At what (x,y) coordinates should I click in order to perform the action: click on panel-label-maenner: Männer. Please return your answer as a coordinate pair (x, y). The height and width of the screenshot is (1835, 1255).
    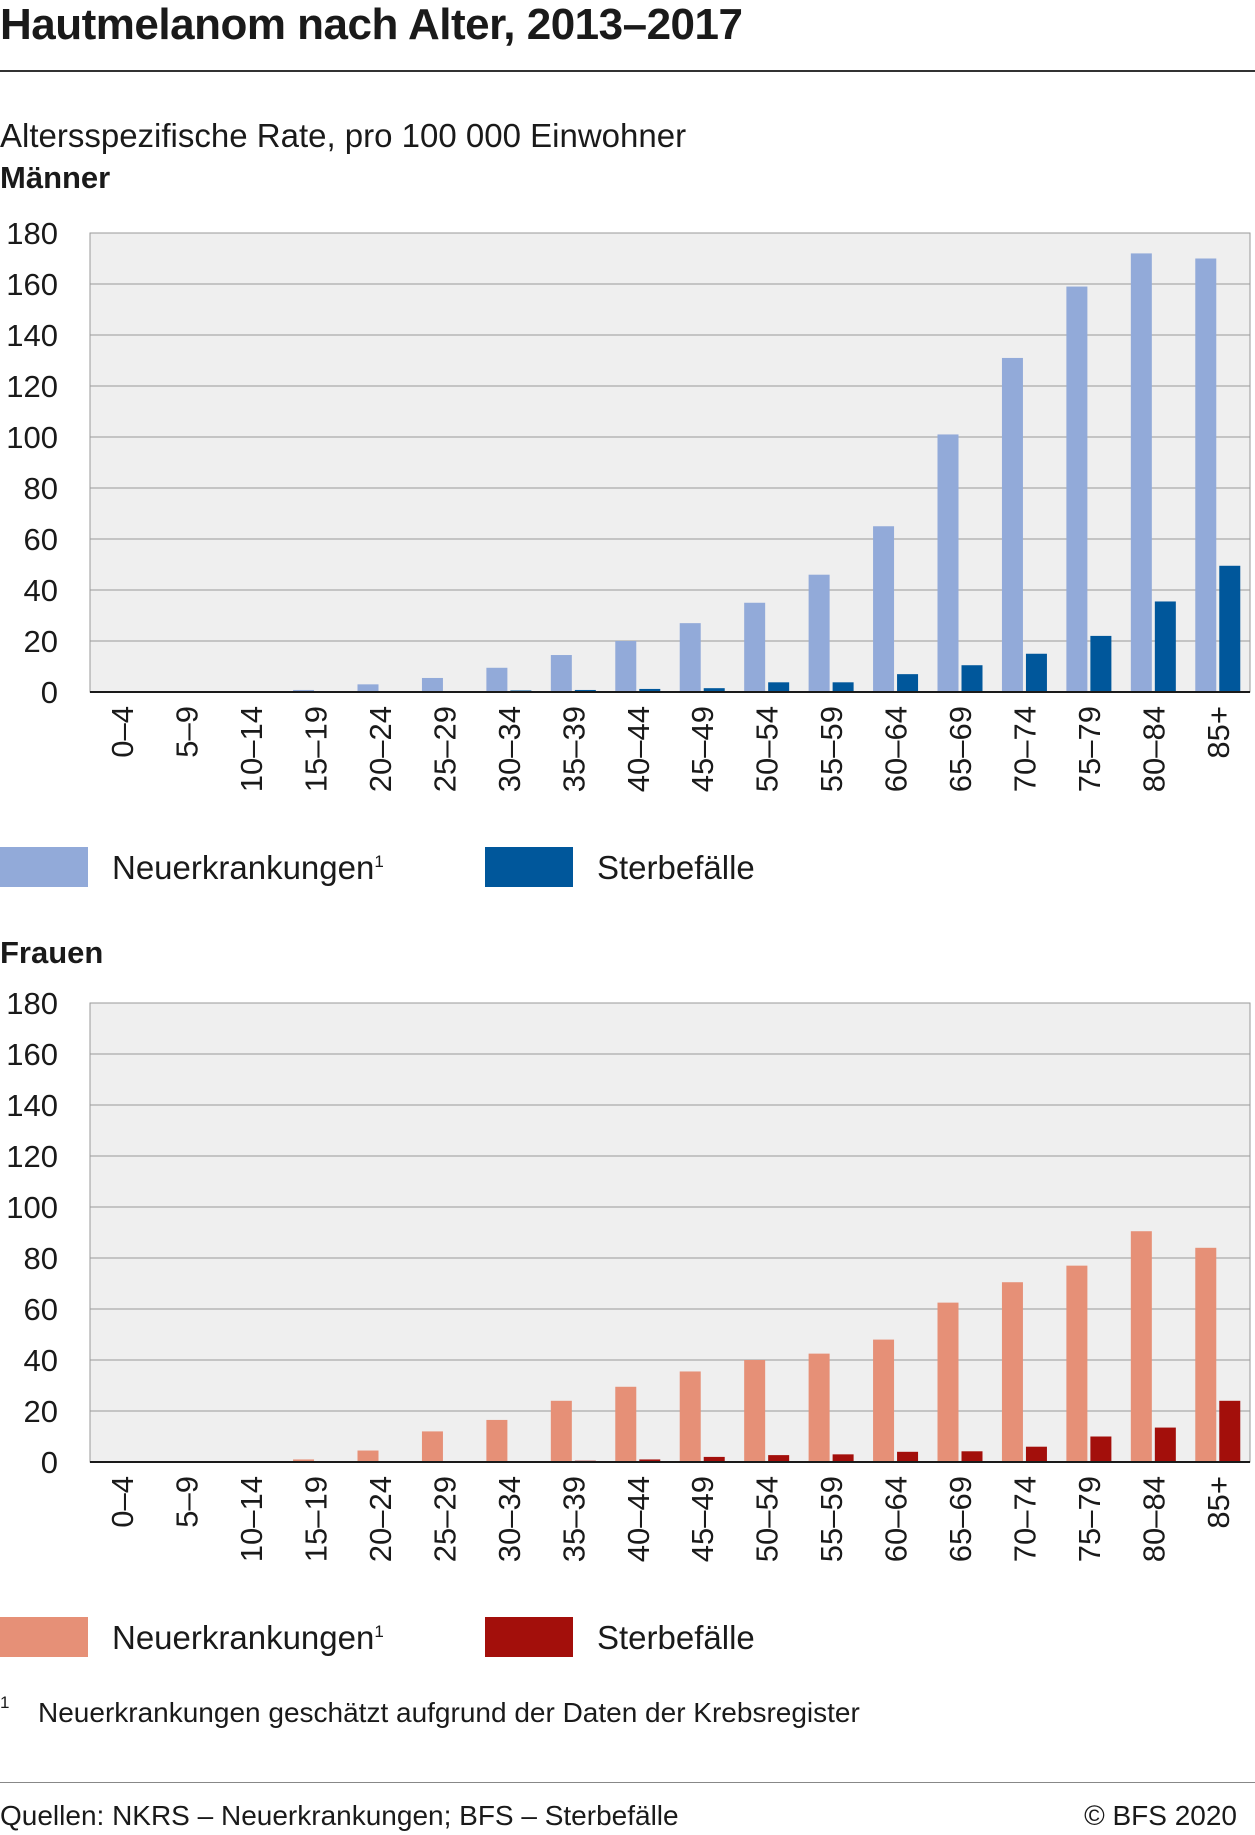
    Looking at the image, I should click on (55, 177).